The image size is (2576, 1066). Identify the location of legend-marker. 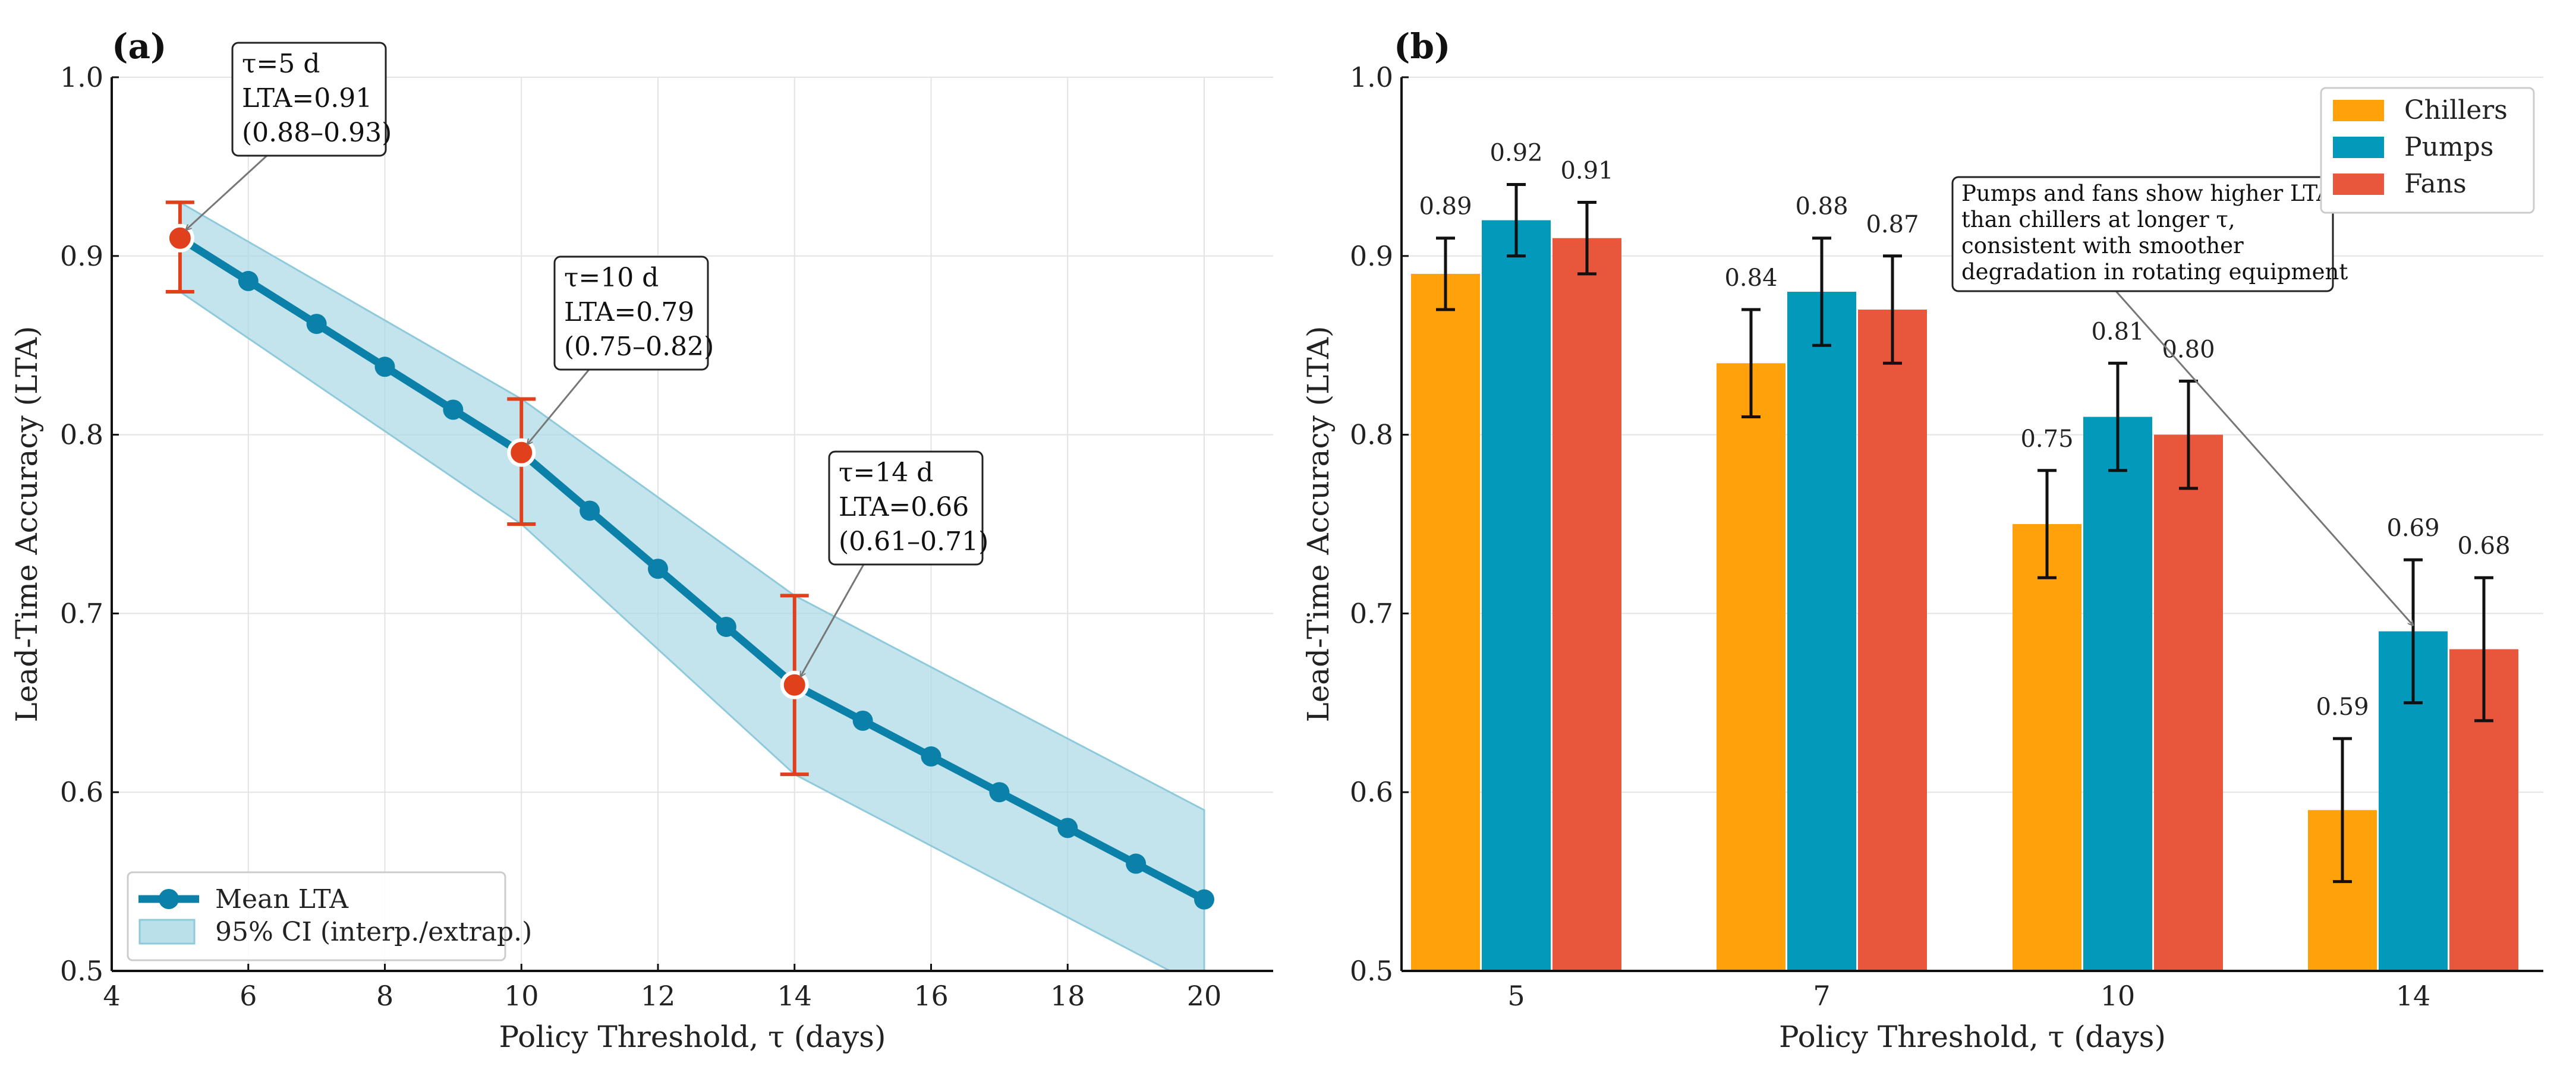
(169, 899).